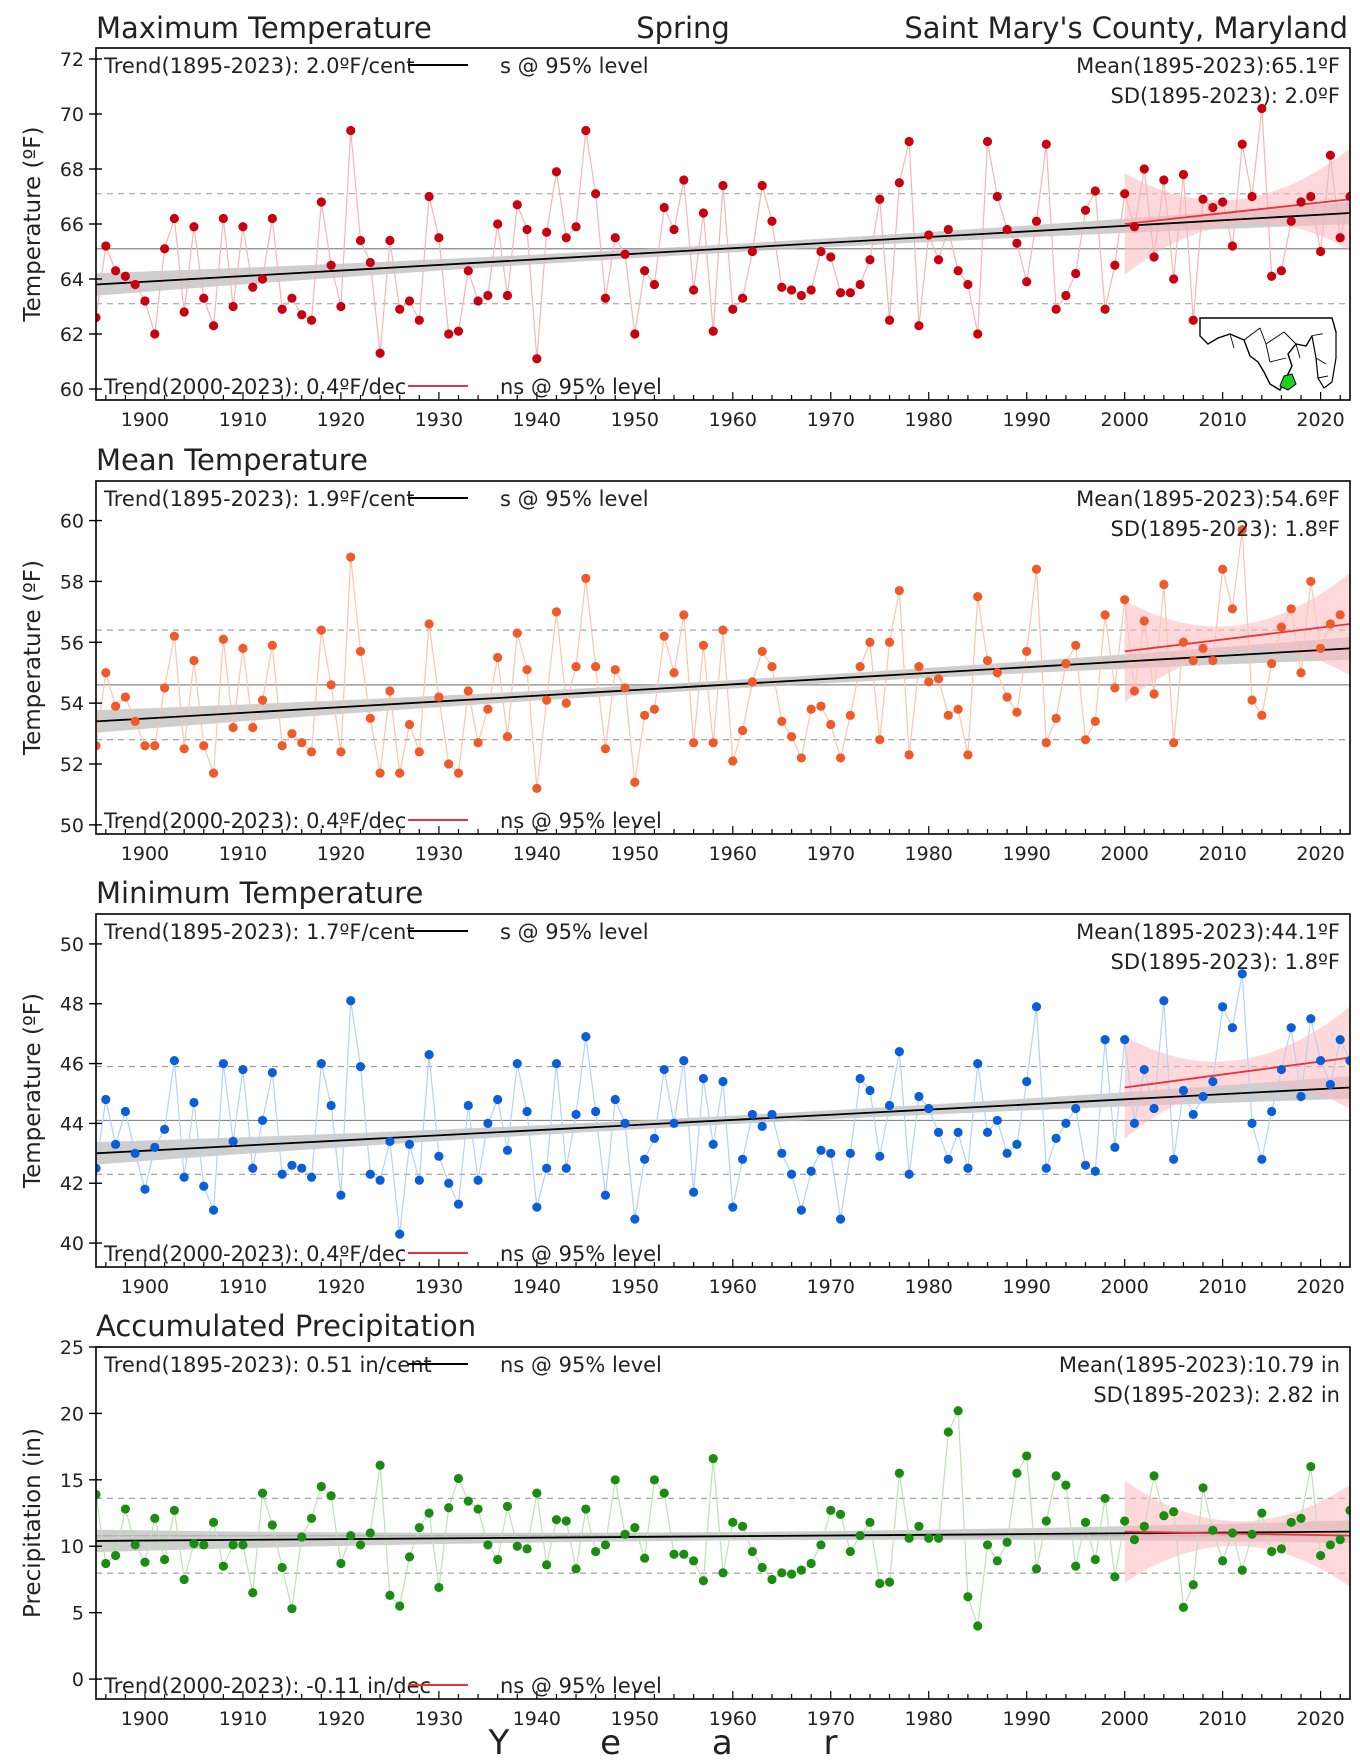 This screenshot has width=1360, height=1760. What do you see at coordinates (33, 658) in the screenshot?
I see `y-axis-label: Temperature (ºF)` at bounding box center [33, 658].